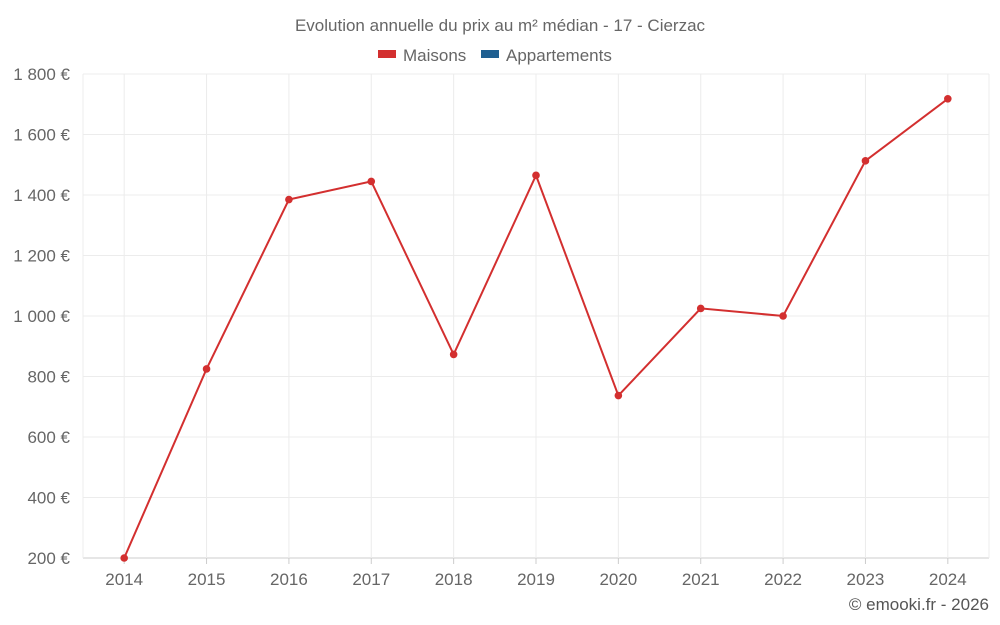 The image size is (1000, 625). Describe the element at coordinates (48, 498) in the screenshot. I see `y-tick-label: 400 €` at that location.